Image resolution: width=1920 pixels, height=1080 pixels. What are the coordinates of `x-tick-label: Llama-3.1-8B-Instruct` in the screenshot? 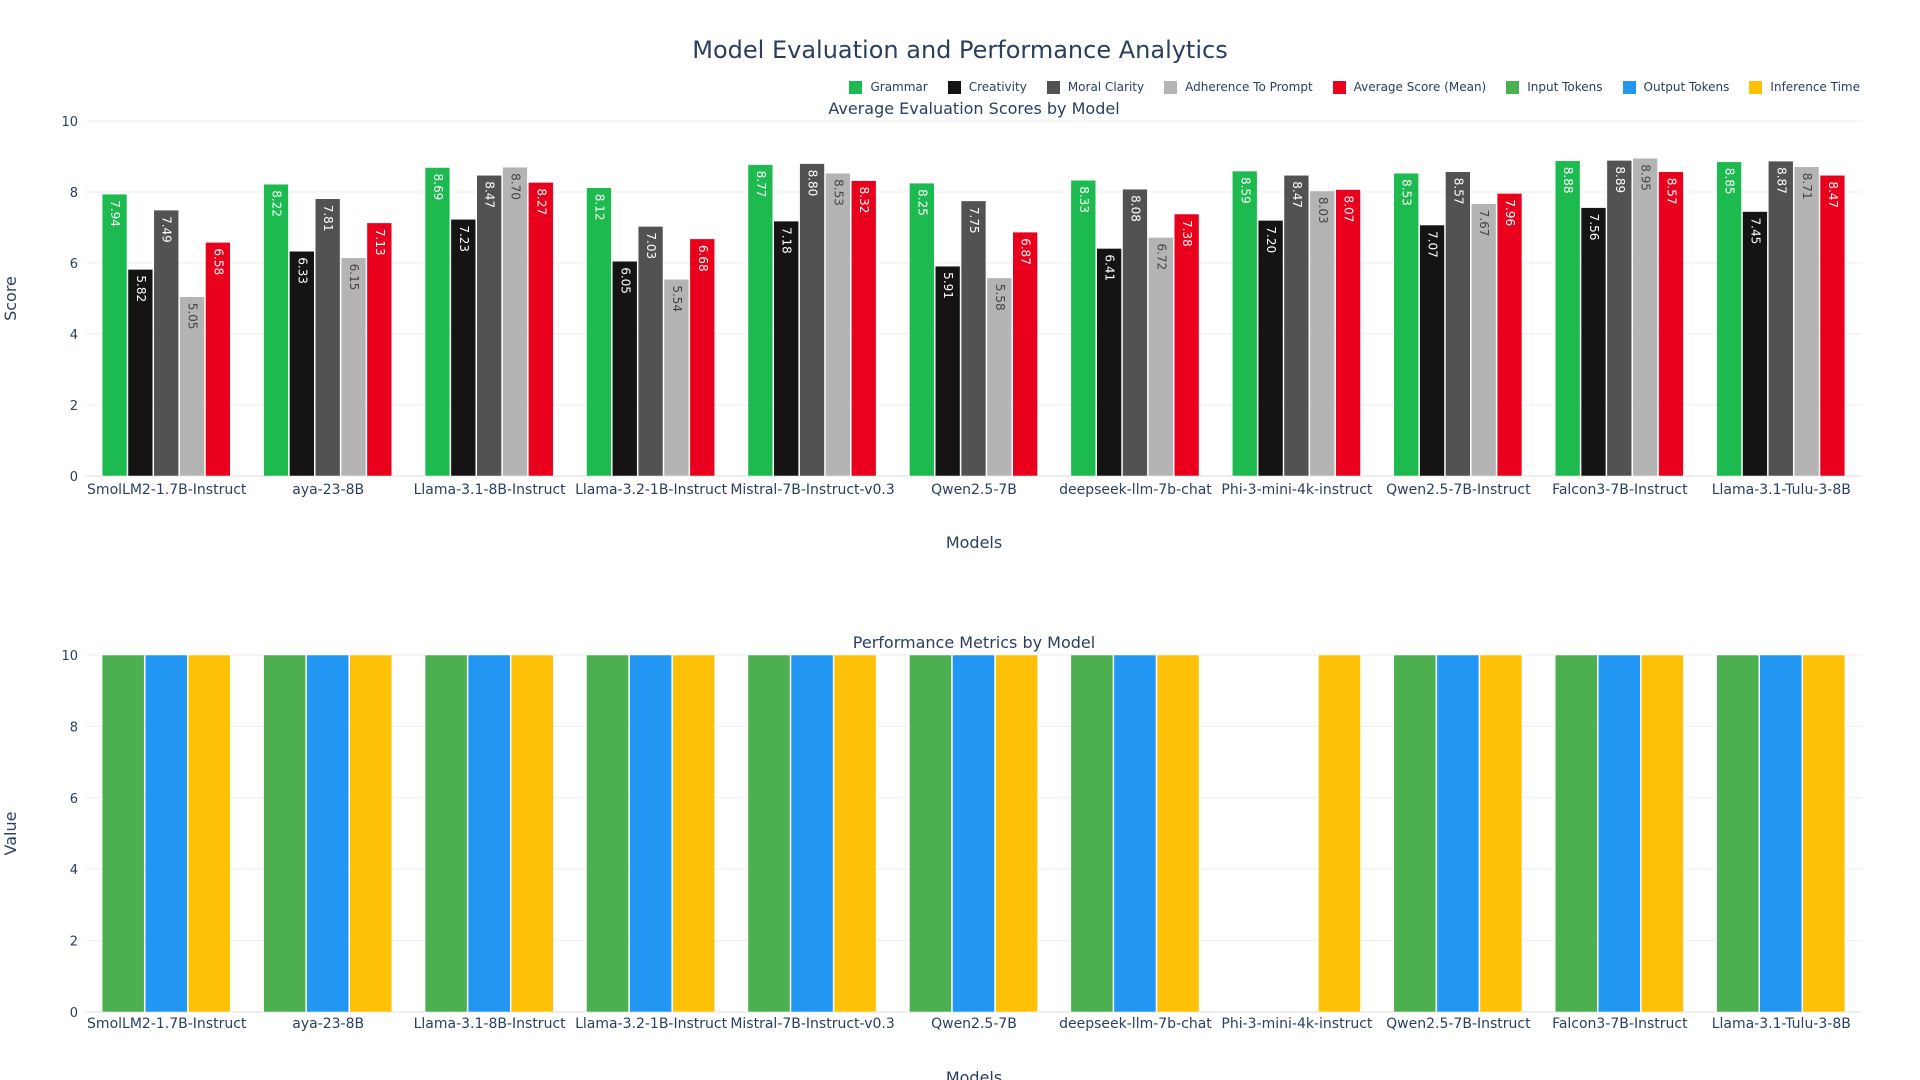 It's located at (490, 490).